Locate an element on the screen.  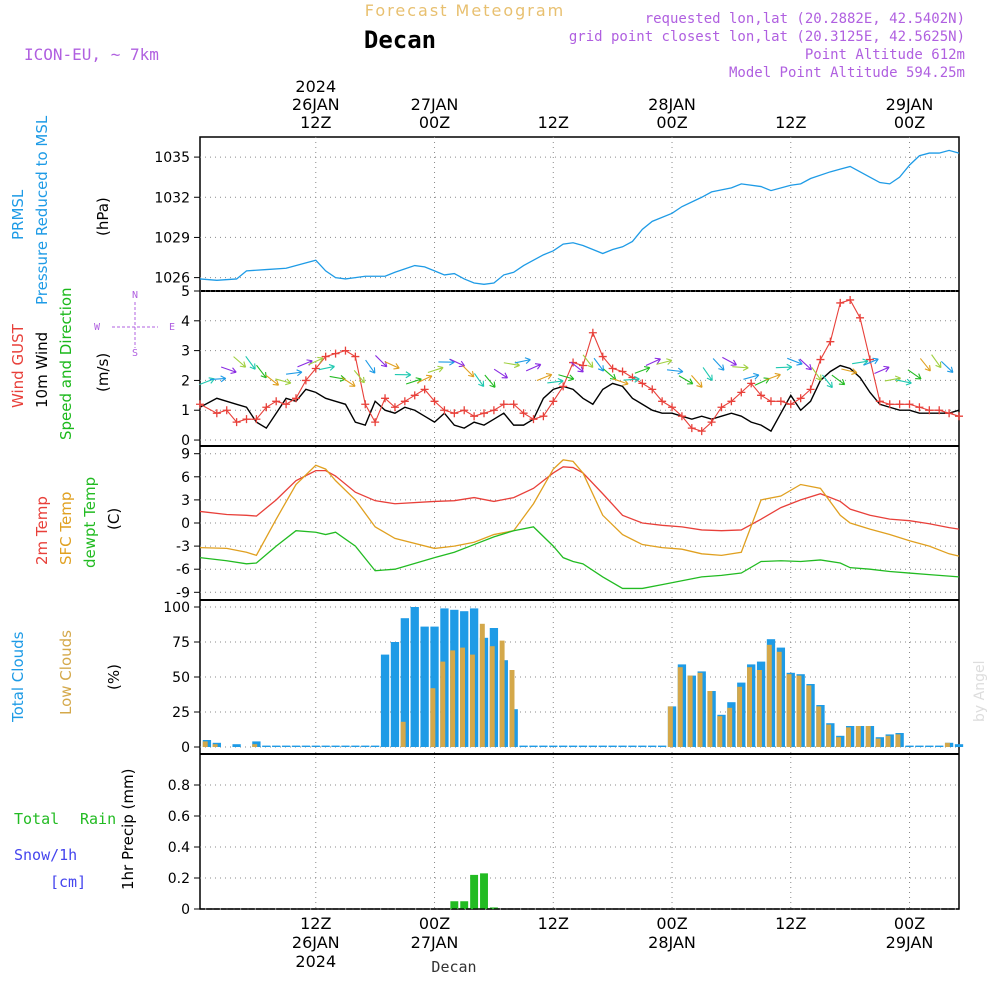
time-label-top: 28JAN is located at coordinates (672, 104).